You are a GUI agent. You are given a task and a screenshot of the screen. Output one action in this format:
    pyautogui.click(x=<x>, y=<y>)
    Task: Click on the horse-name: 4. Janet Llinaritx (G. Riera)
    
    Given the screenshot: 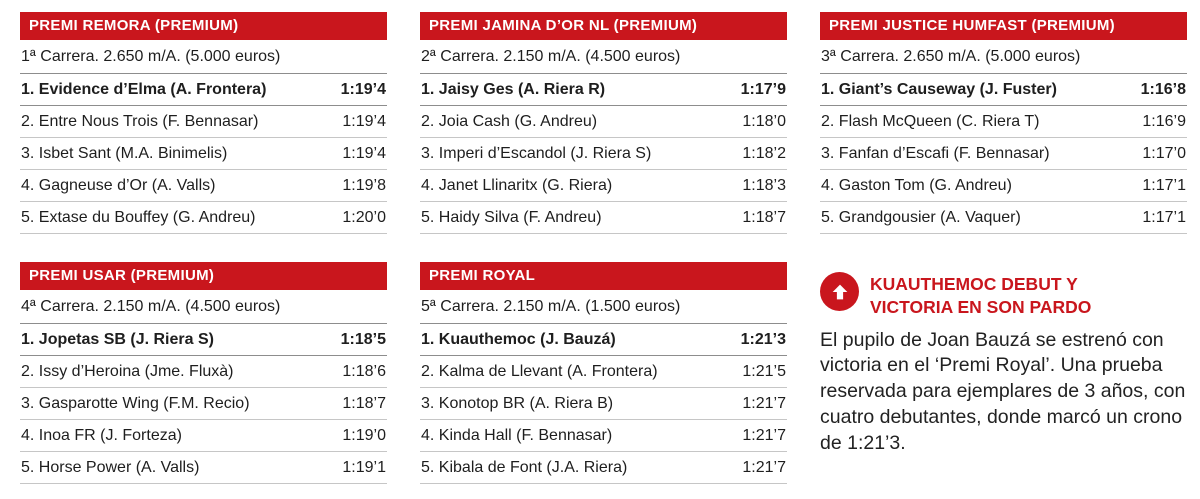 What is the action you would take?
    pyautogui.click(x=517, y=185)
    